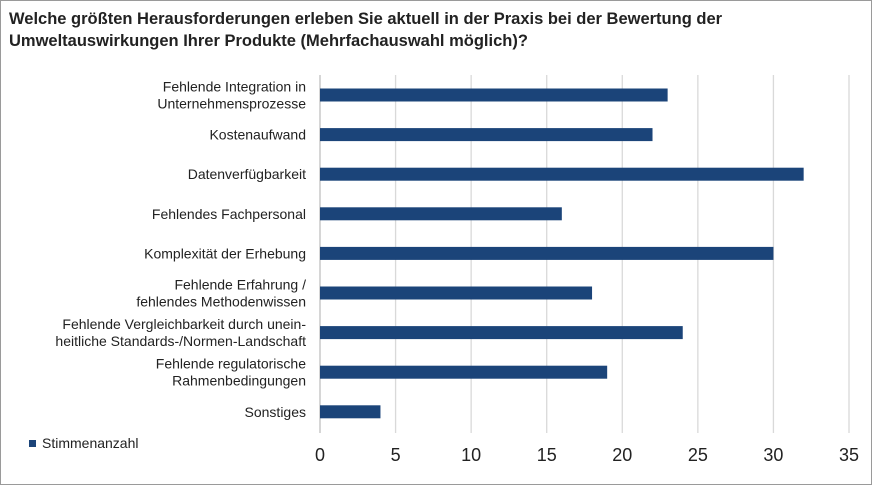  I want to click on category-label: Kostenaufwand, so click(257, 135).